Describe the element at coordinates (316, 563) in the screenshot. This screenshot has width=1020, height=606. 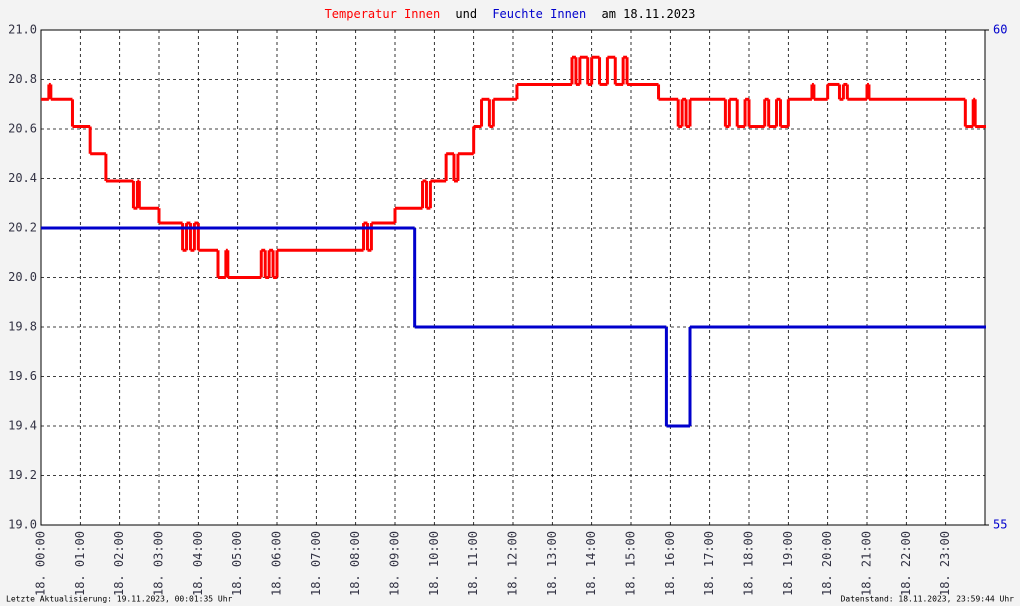
I see `x-tick-label: 18. 07:00` at that location.